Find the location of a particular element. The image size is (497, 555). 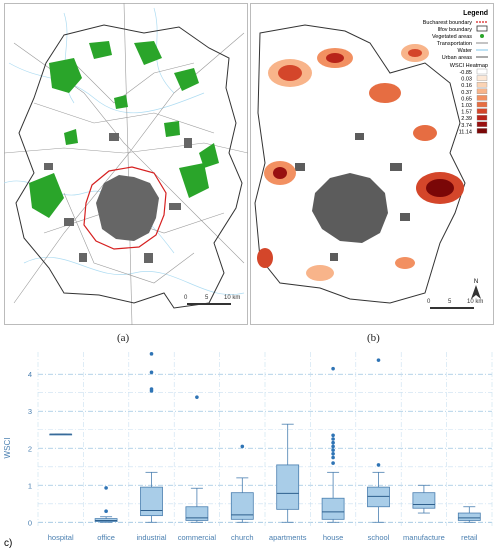

y-ticks: 0 1 2 3 4 is located at coordinates (30, 448).